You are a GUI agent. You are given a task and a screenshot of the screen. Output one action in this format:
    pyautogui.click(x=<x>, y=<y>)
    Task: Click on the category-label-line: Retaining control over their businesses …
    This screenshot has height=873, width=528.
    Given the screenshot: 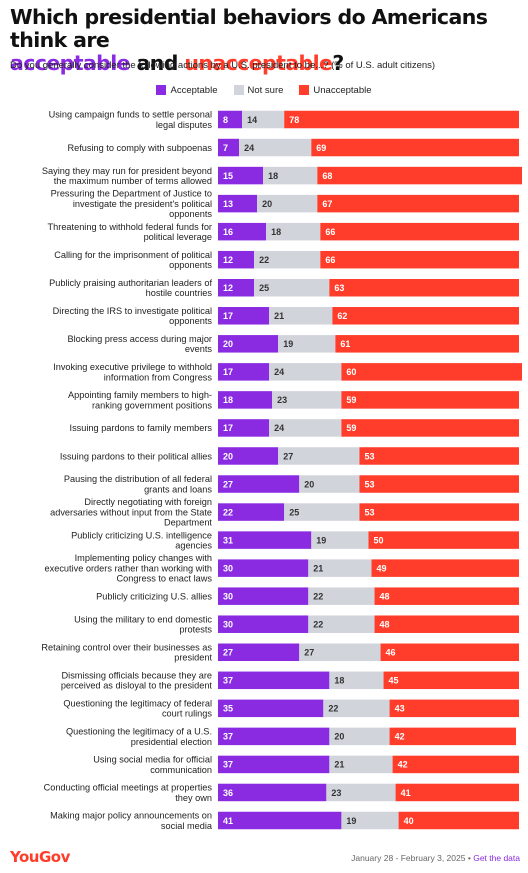 What is the action you would take?
    pyautogui.click(x=126, y=648)
    